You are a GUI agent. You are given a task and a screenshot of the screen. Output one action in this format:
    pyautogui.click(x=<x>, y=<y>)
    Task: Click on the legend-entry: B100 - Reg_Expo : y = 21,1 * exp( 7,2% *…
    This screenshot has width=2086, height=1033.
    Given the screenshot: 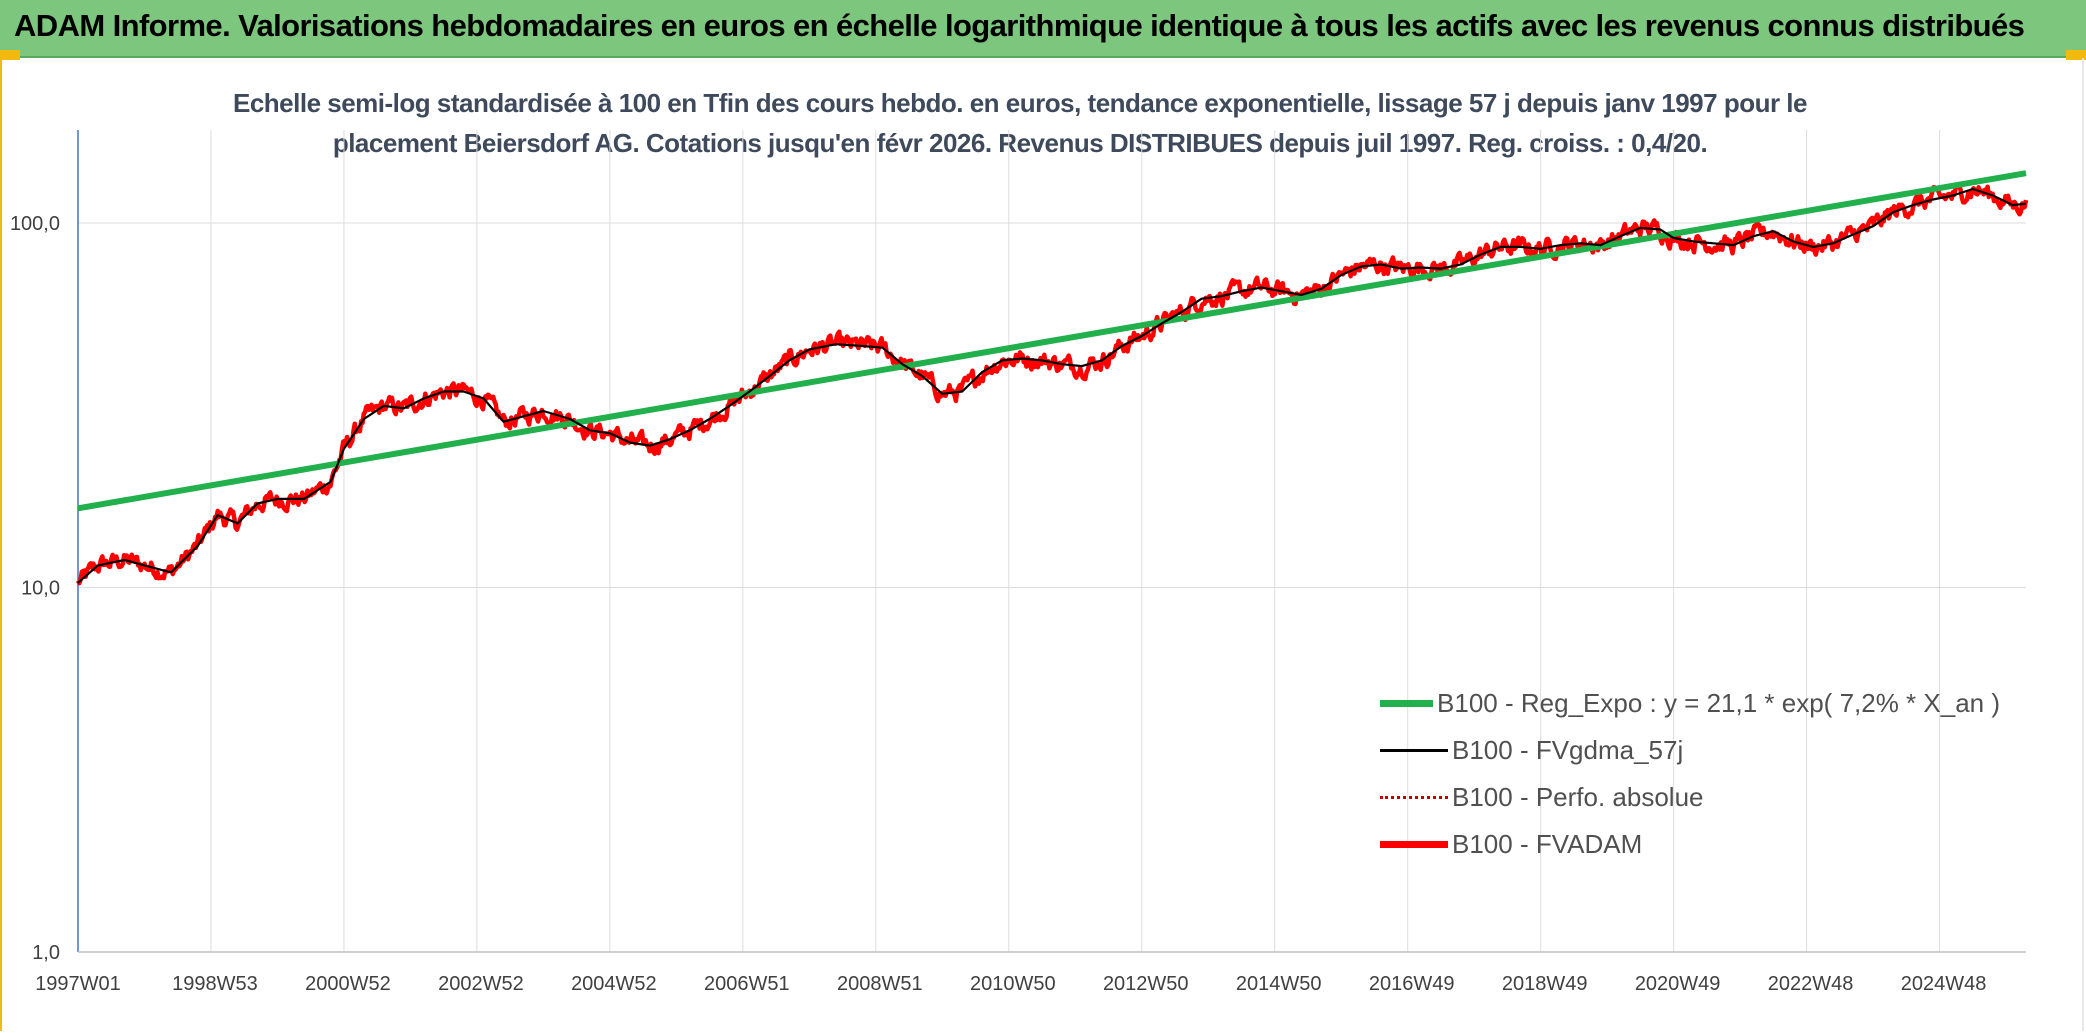 What is the action you would take?
    pyautogui.click(x=1690, y=703)
    